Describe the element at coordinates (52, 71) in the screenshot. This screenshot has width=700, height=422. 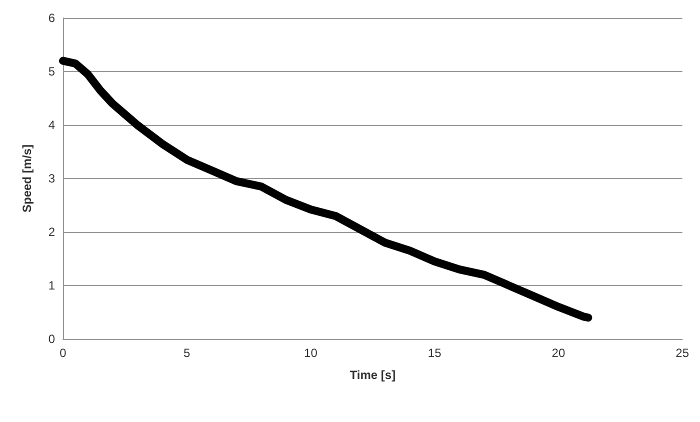
I see `y-tick-label: 5` at that location.